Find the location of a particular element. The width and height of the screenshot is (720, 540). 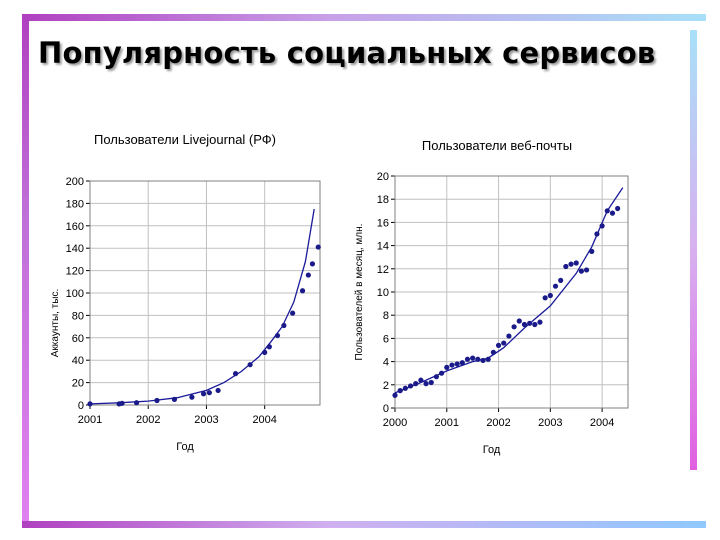

bottom-decor-bar is located at coordinates (364, 524).